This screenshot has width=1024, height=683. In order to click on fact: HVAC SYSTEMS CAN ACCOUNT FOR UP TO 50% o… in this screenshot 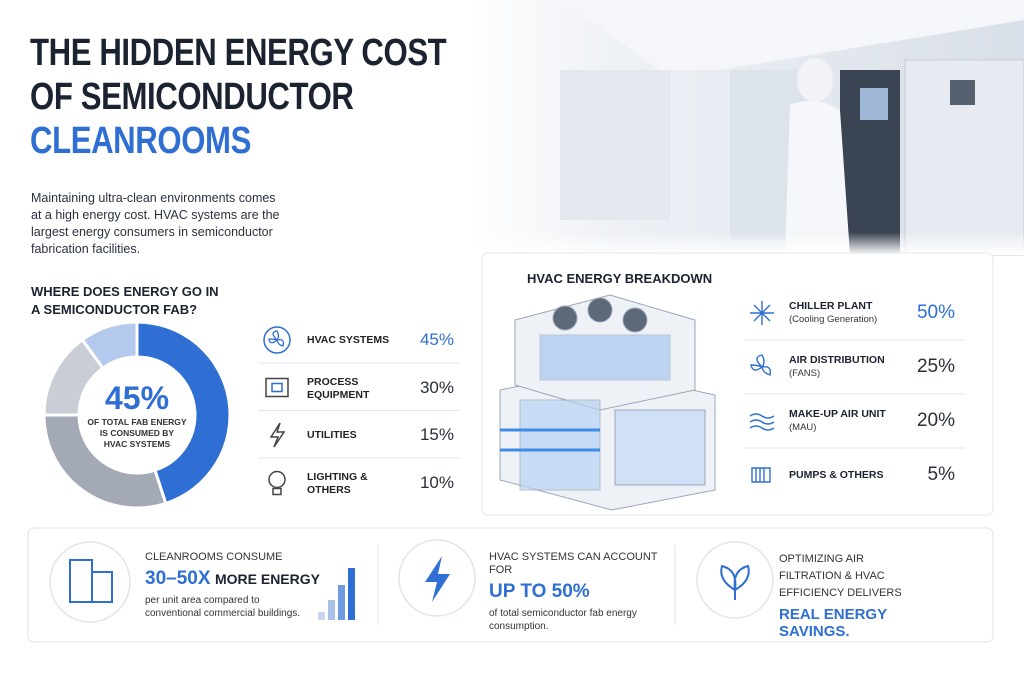, I will do `click(576, 592)`.